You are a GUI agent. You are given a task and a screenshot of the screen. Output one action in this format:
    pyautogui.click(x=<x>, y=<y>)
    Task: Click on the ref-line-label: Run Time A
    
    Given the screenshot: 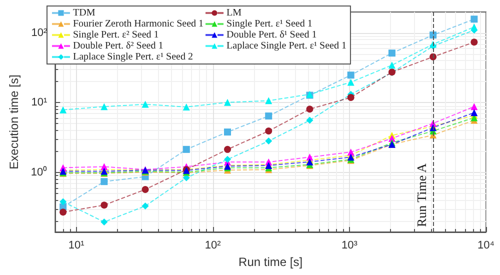 What is the action you would take?
    pyautogui.click(x=422, y=194)
    